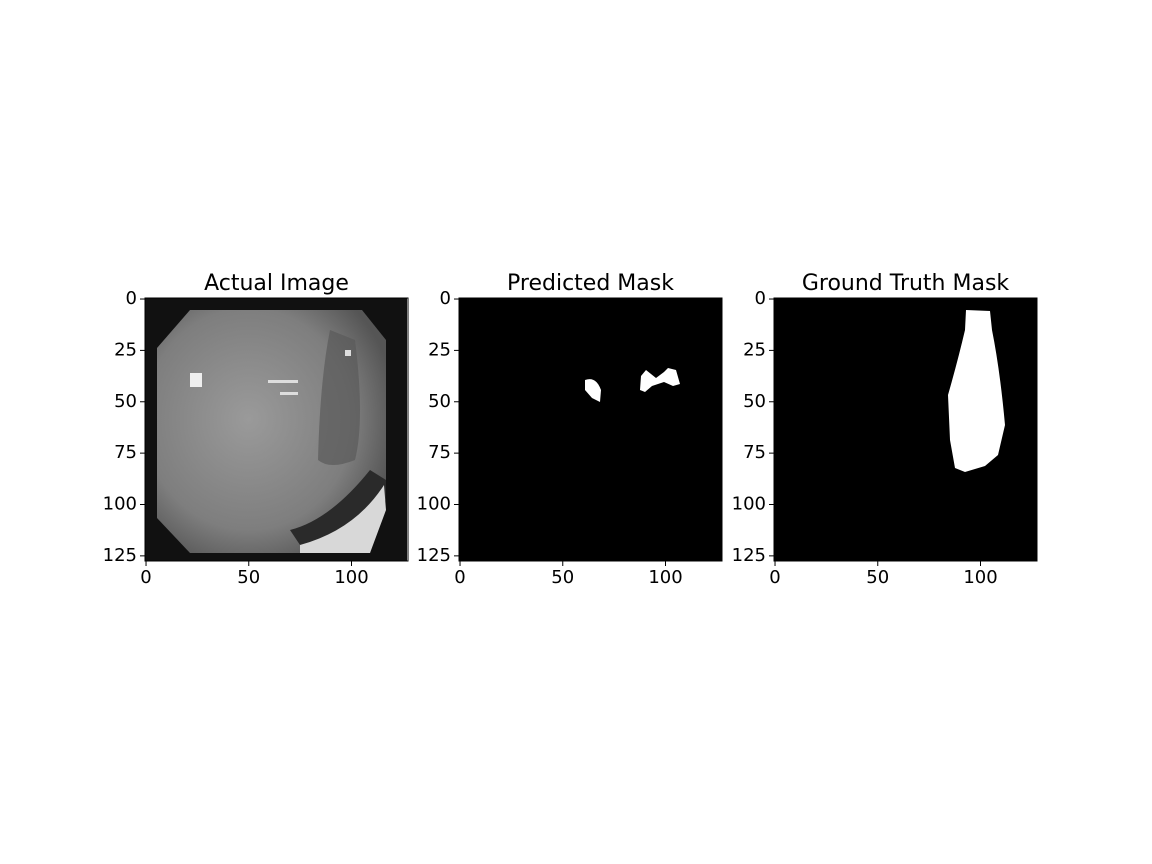 Image resolution: width=1152 pixels, height=864 pixels. I want to click on panel-title: Actual Image, so click(276, 283).